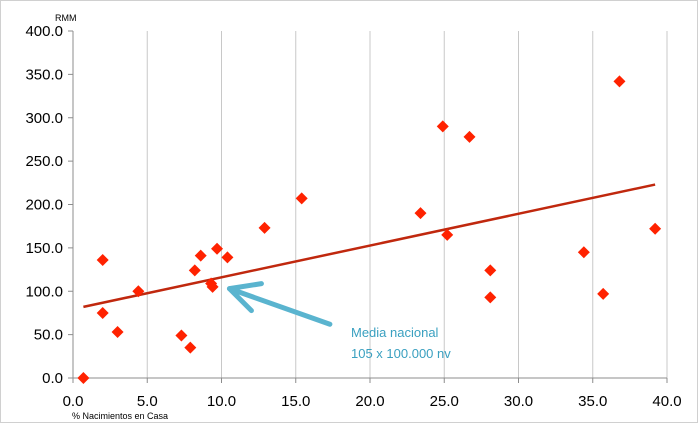 This screenshot has width=698, height=423. Describe the element at coordinates (338, 321) in the screenshot. I see `annotation-layer: Media nacional 105 x 100.000 nv` at that location.